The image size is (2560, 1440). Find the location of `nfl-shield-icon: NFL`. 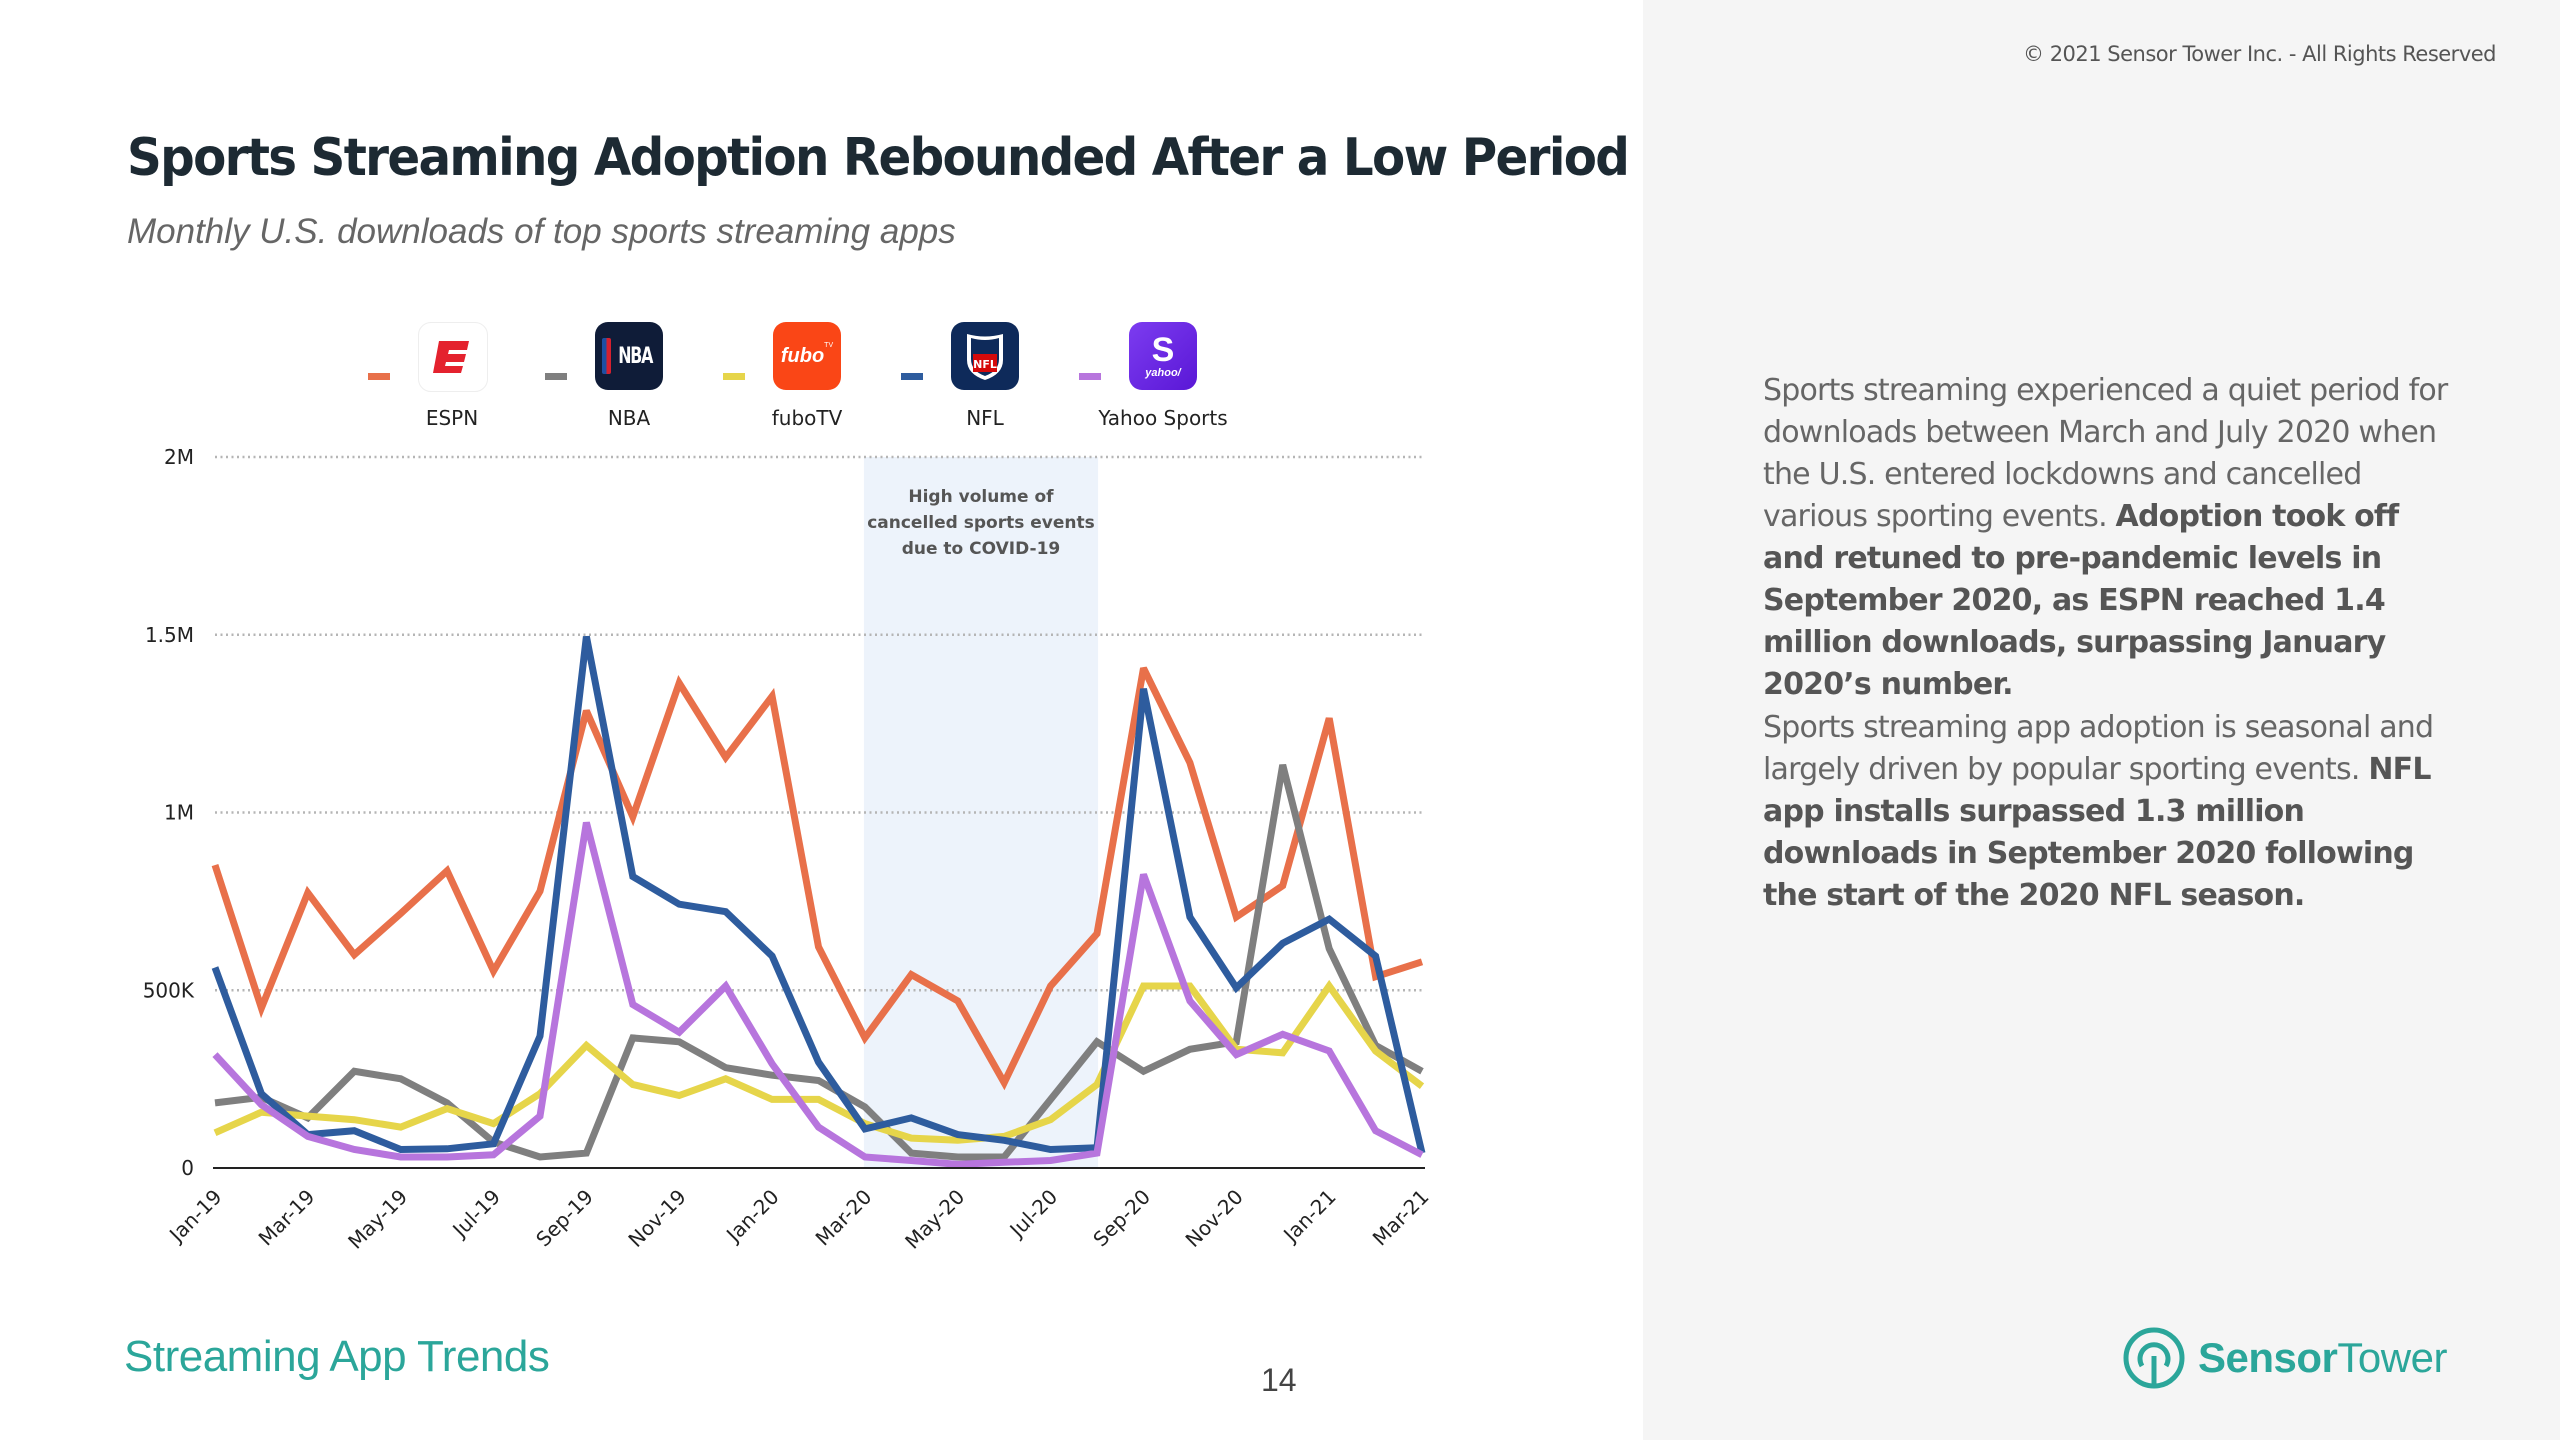

nfl-shield-icon: NFL is located at coordinates (985, 357).